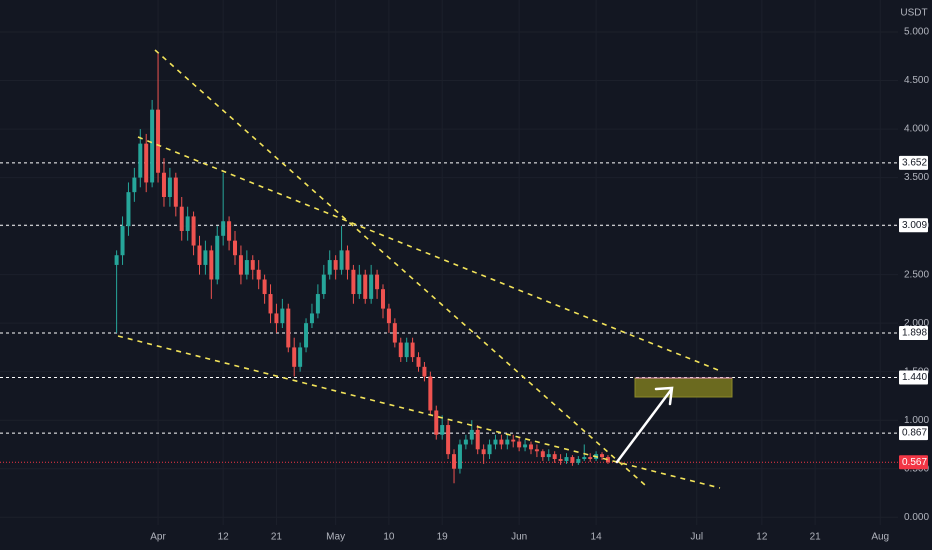 This screenshot has width=932, height=550. I want to click on level-label: 0.867, so click(914, 433).